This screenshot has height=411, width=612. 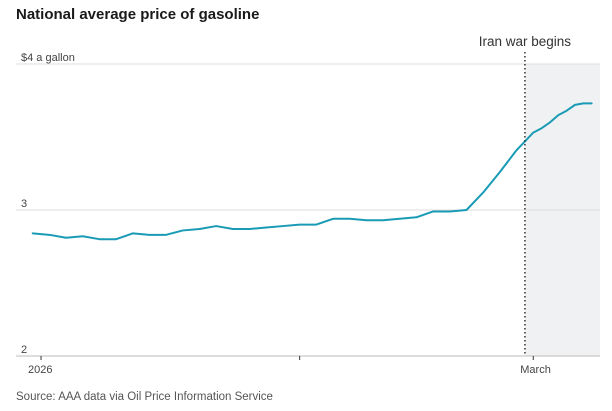 What do you see at coordinates (138, 14) in the screenshot?
I see `chart-title: National average price of gasoline` at bounding box center [138, 14].